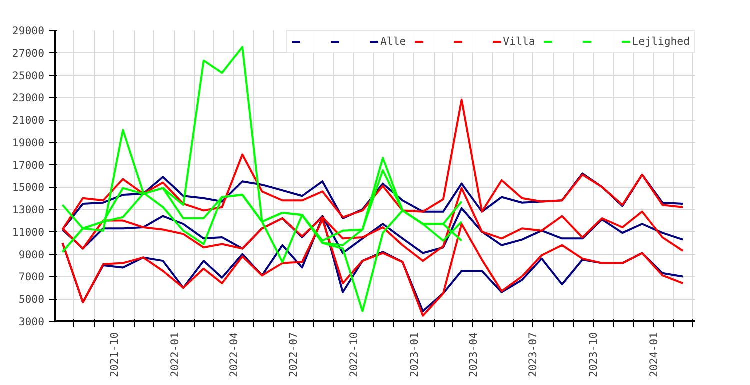 This screenshot has width=750, height=385. I want to click on y-tick-label: 9000, so click(31, 255).